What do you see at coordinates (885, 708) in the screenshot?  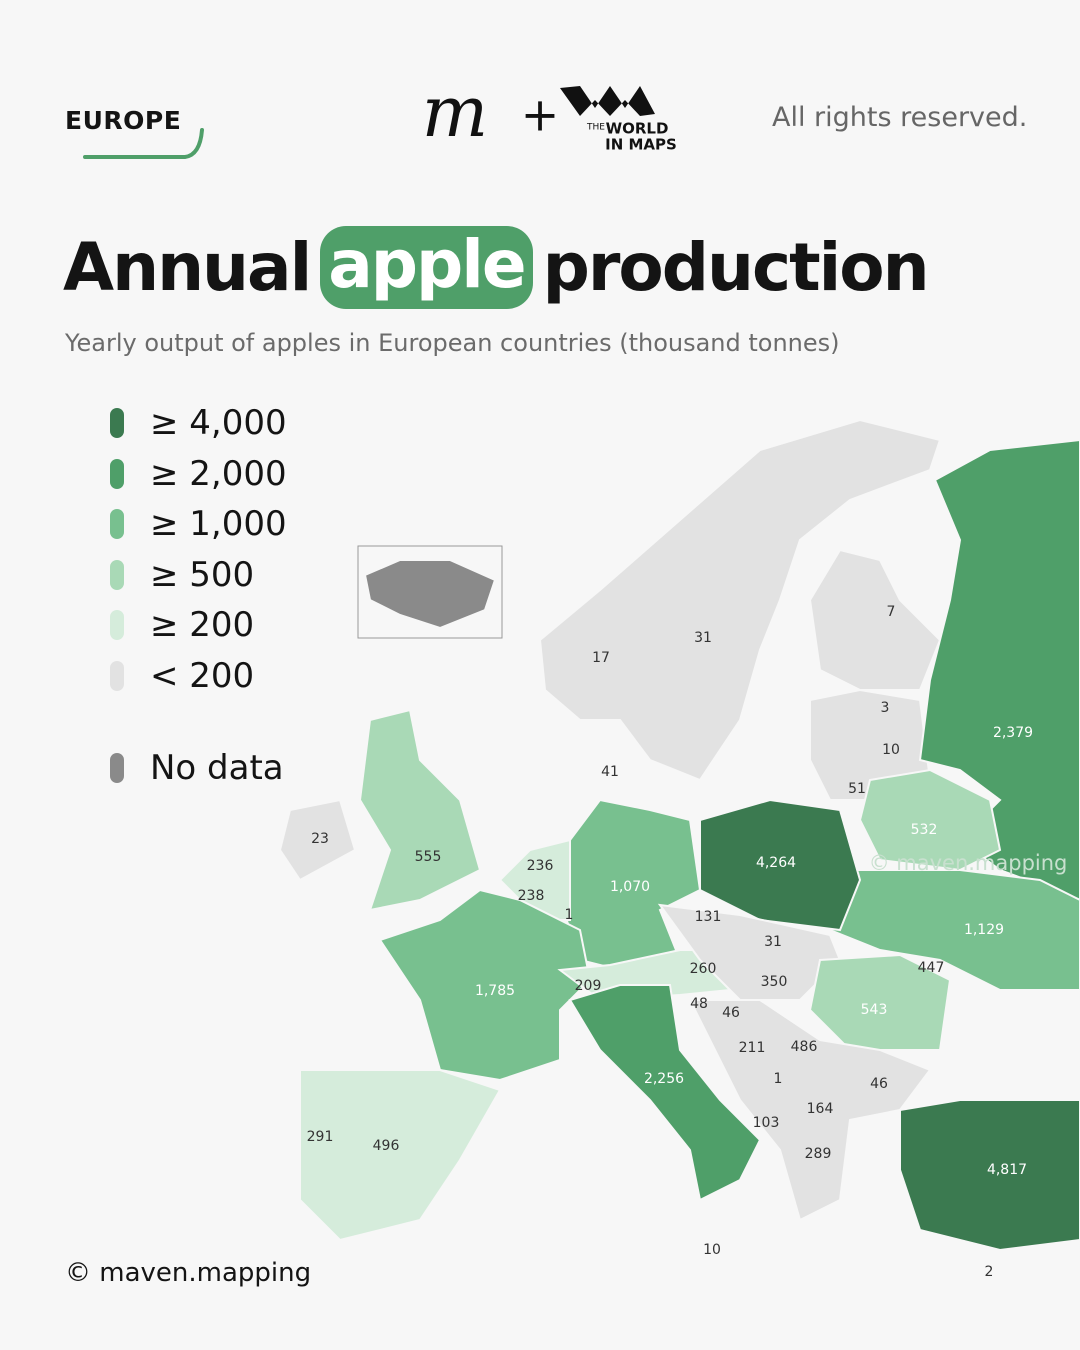 I see `map-label: 3` at bounding box center [885, 708].